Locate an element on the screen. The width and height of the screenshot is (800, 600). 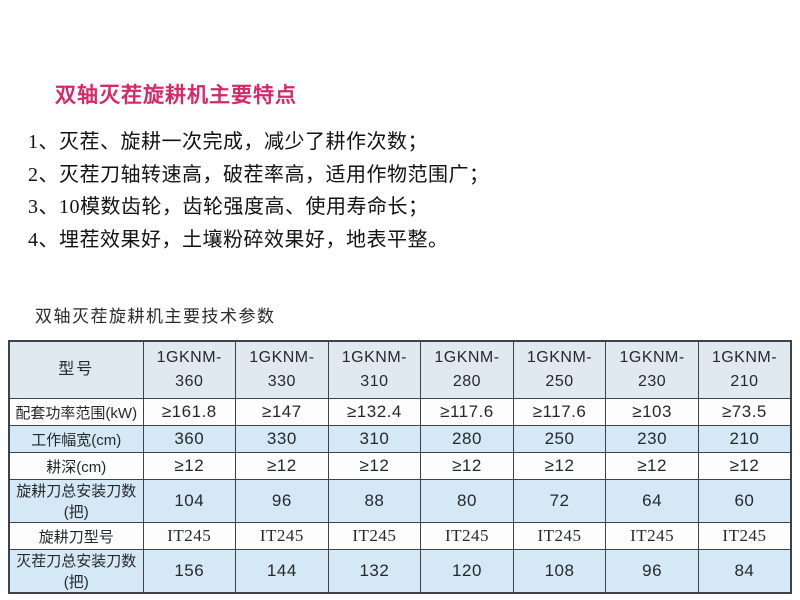
spec-value-cell: 144 is located at coordinates (282, 571).